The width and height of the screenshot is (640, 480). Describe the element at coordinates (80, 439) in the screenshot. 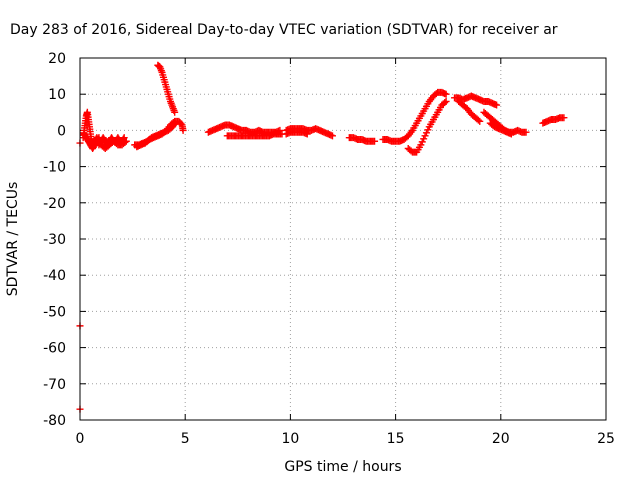

I see `x-tick-label: 0` at that location.